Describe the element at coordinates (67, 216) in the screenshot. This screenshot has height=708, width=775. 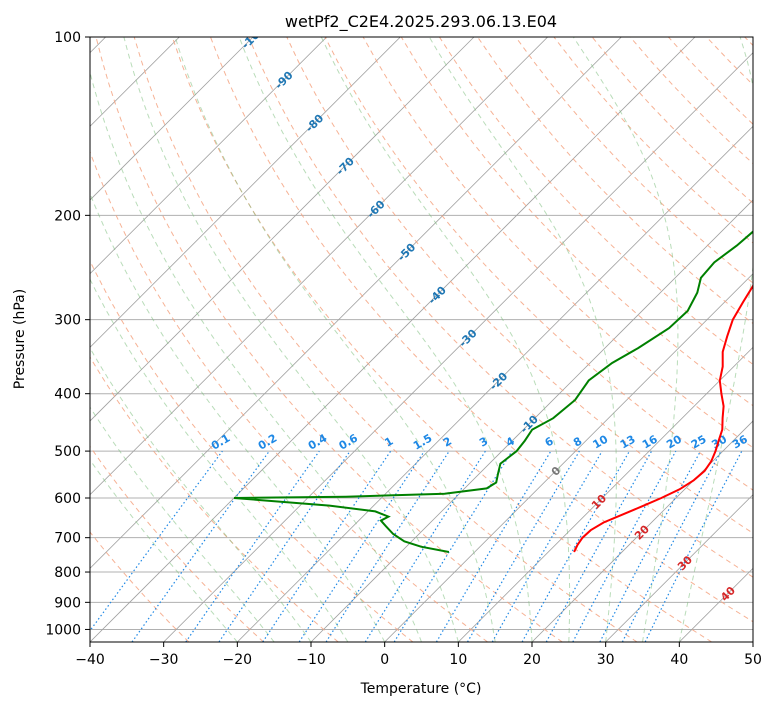
I see `y-tick-label: 200` at that location.